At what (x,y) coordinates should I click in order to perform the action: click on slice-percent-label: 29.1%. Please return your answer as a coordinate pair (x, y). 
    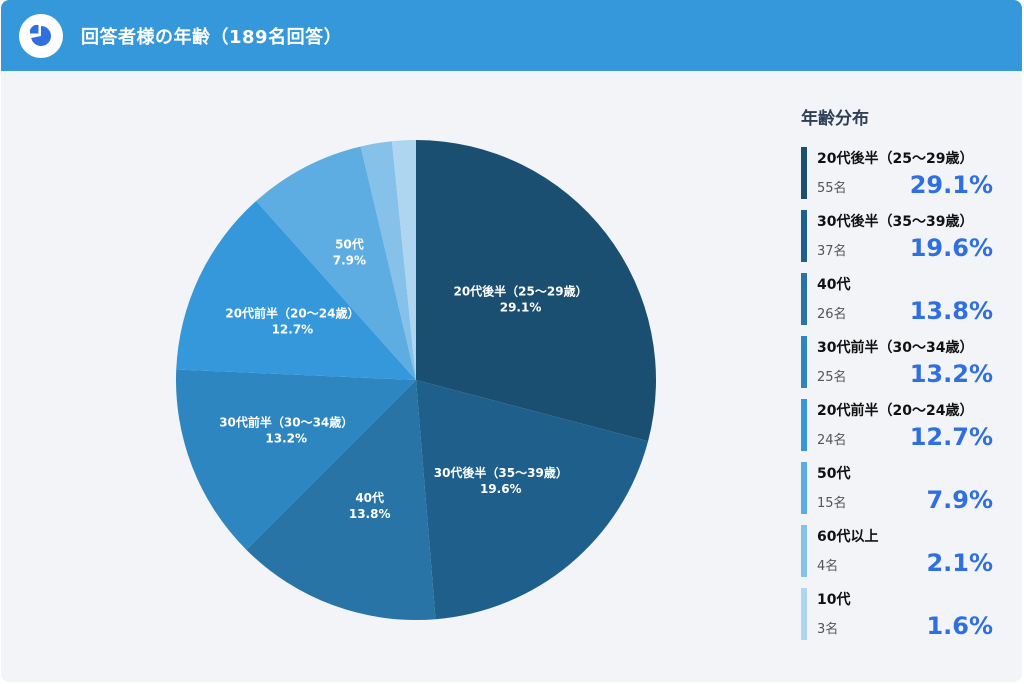
    Looking at the image, I should click on (521, 307).